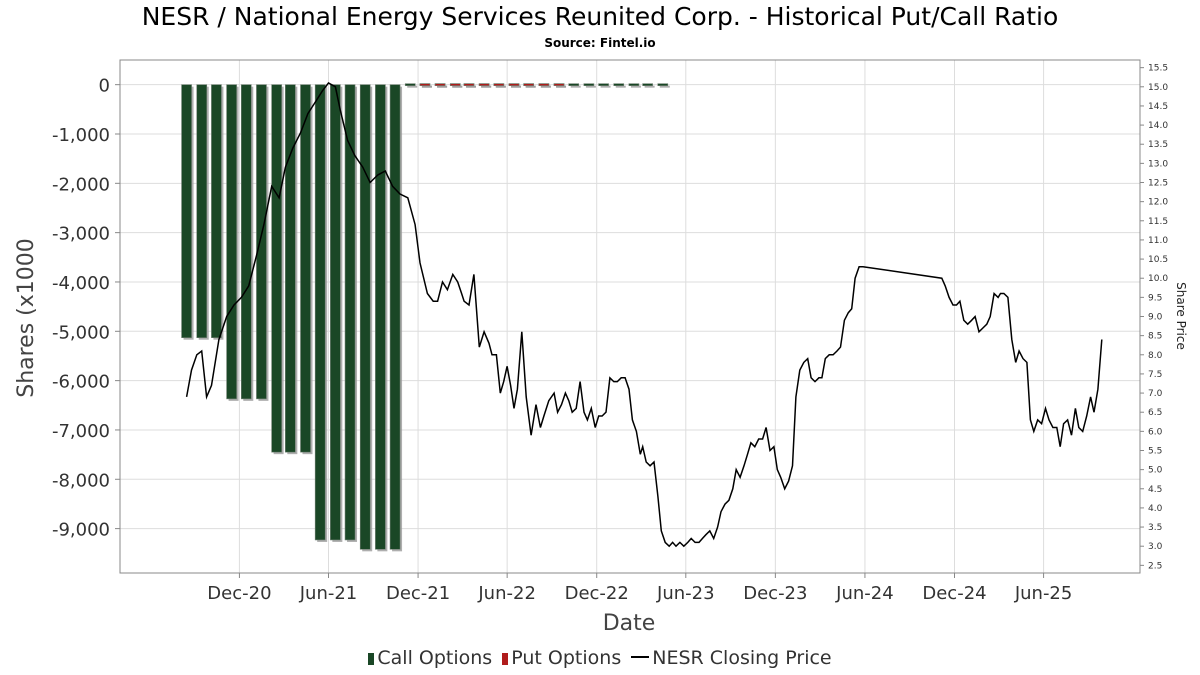  Describe the element at coordinates (1158, 69) in the screenshot. I see `y2-tick-label: 15.5` at that location.